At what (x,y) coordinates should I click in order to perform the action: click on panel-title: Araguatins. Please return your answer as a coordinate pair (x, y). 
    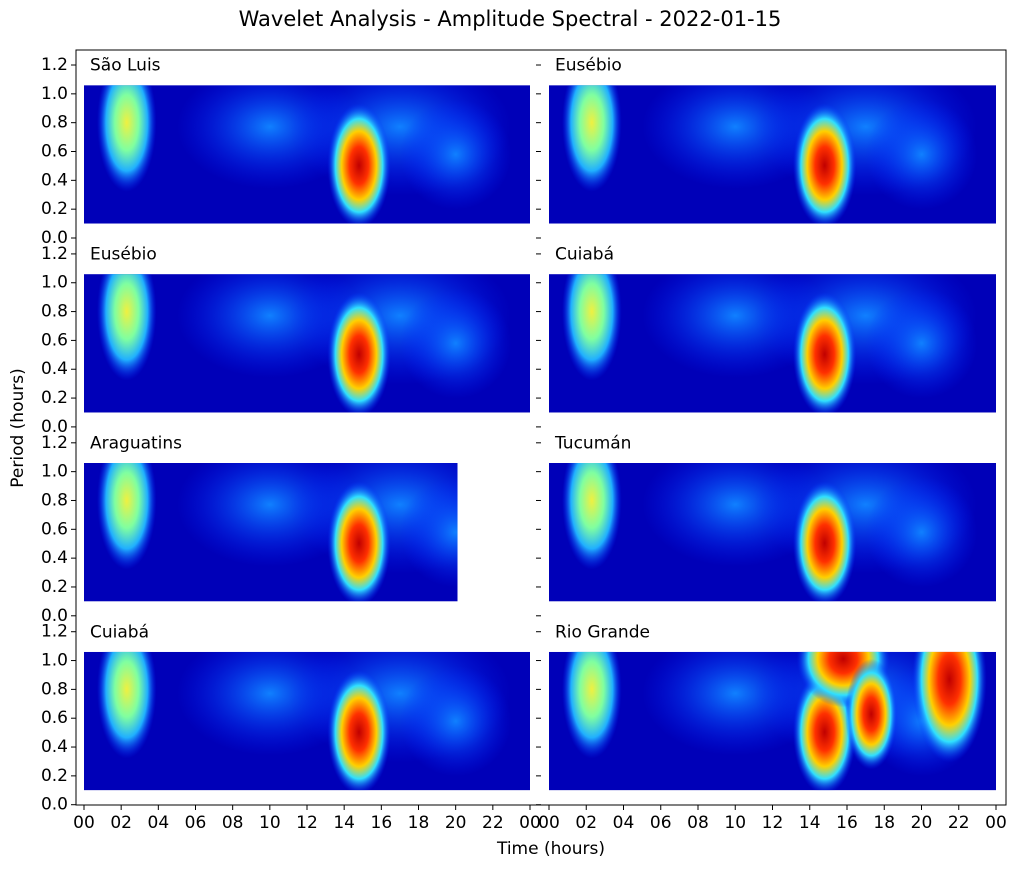
    Looking at the image, I should click on (136, 443).